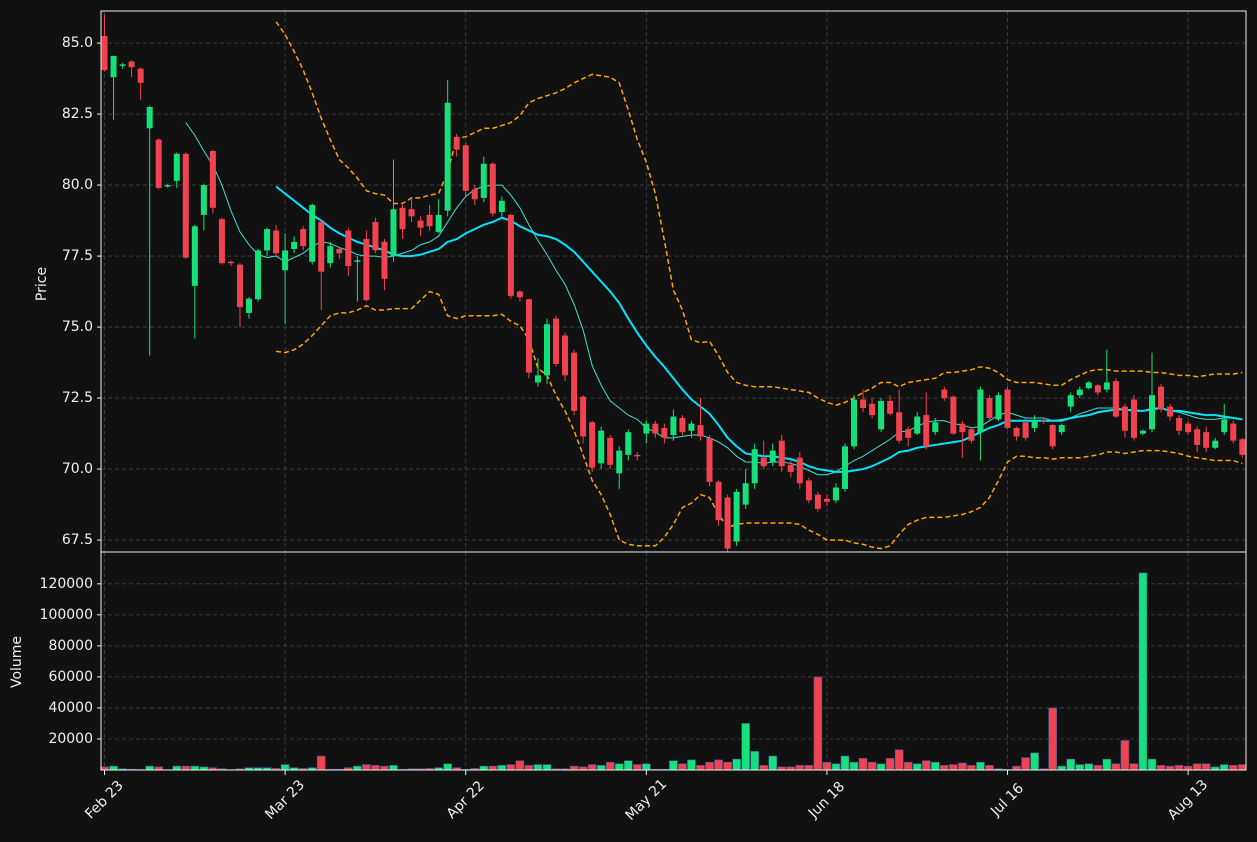 This screenshot has height=842, width=1257. I want to click on y-axis-label: Volume, so click(17, 662).